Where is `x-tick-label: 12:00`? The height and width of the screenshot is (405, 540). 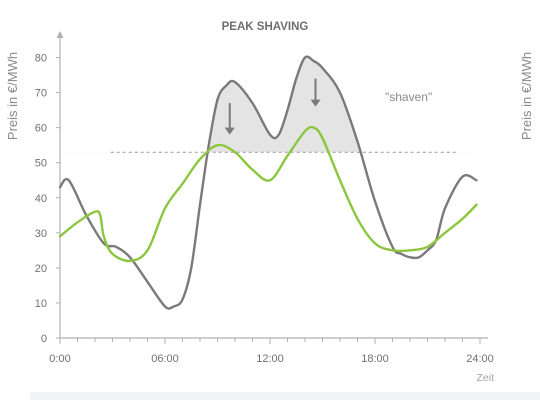
x-tick-label: 12:00 is located at coordinates (270, 359).